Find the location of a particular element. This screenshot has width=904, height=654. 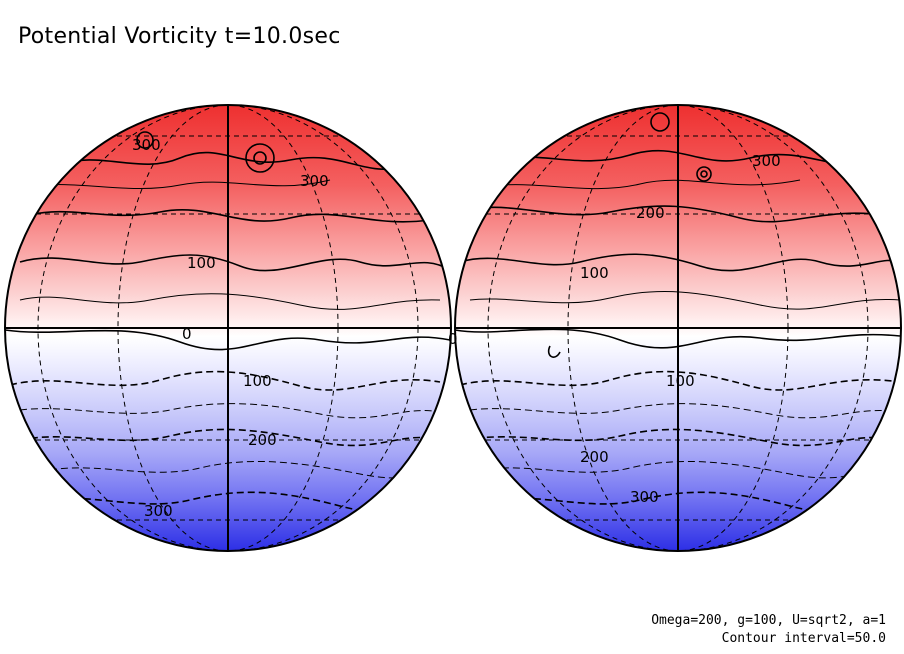

left-contour-labels: 300 300 100 0 100 200 300 is located at coordinates (230, 328).